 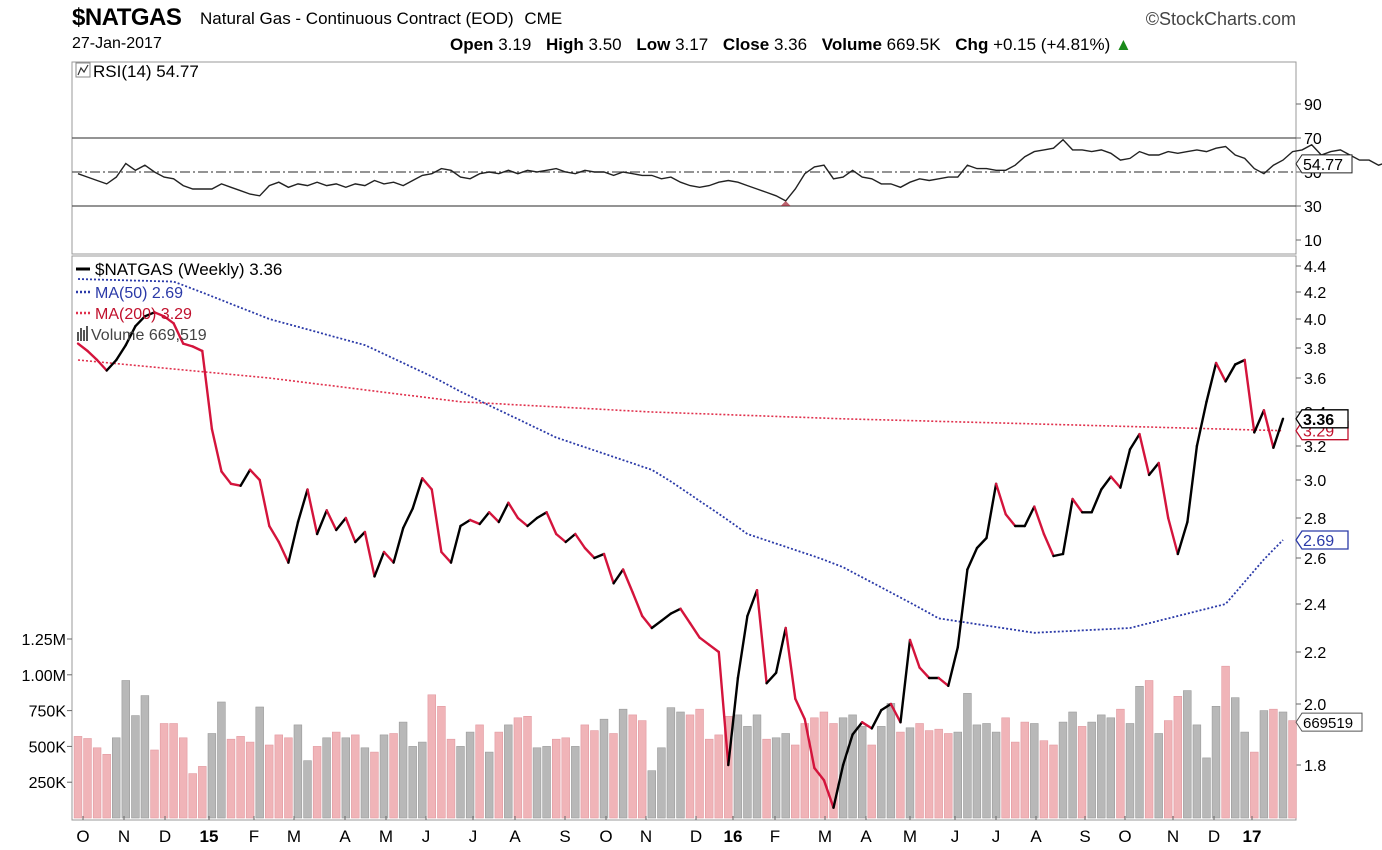 What do you see at coordinates (680, 395) in the screenshot?
I see `ma200-line` at bounding box center [680, 395].